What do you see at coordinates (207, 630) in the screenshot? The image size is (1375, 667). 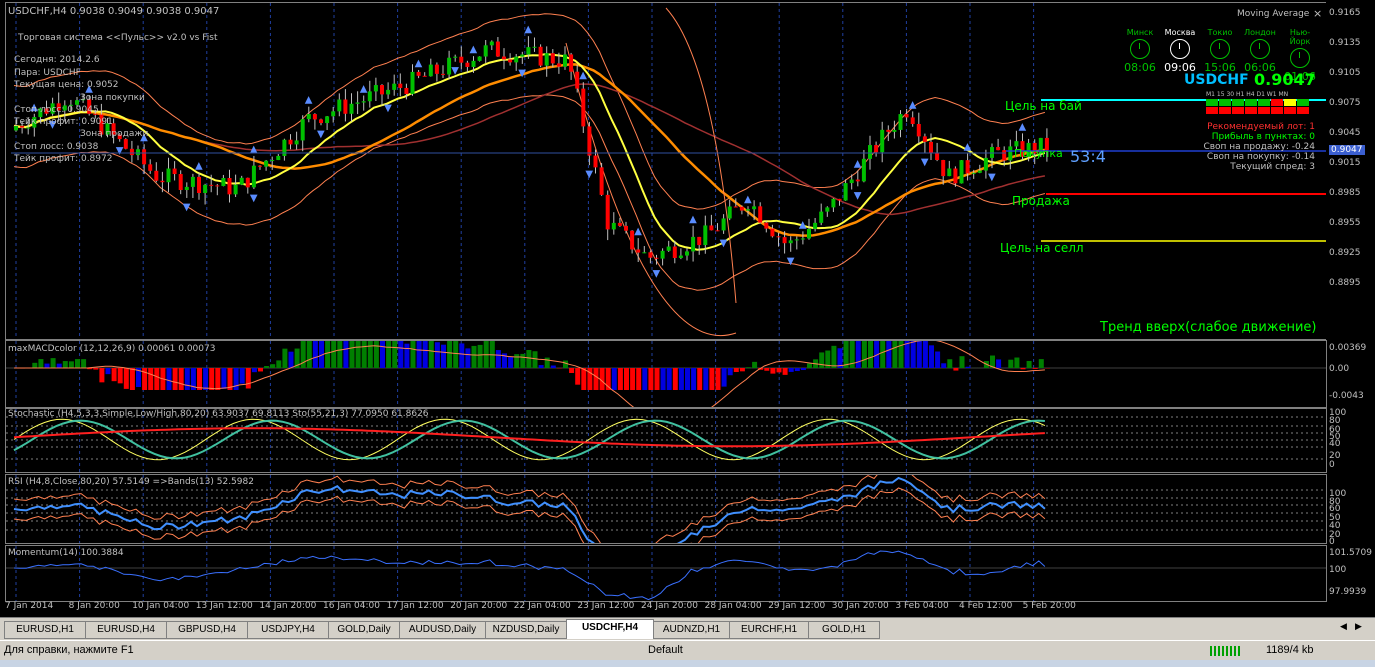 I see `tab-gbpusd-h4: GBPUSD,H4` at bounding box center [207, 630].